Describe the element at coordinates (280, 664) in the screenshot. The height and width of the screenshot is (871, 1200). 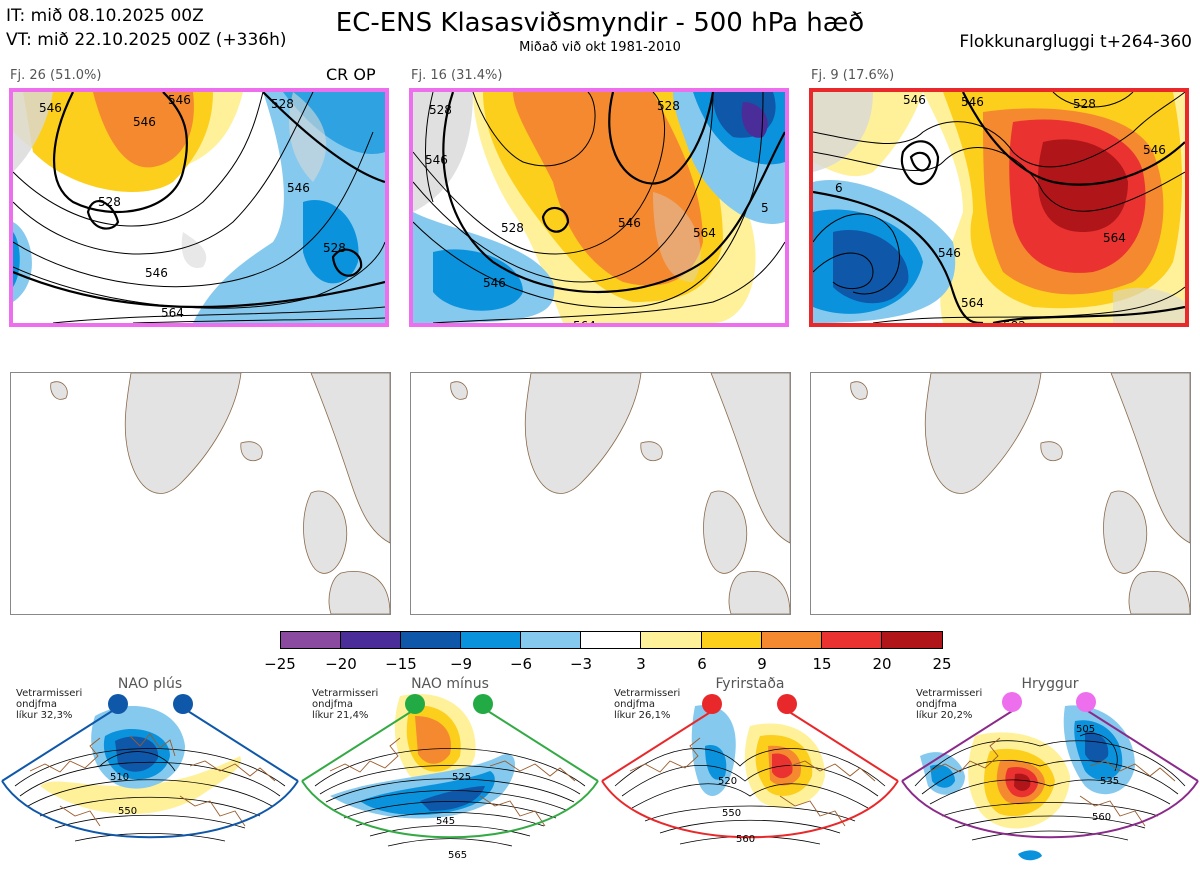
I see `colorbar-tick: −25` at that location.